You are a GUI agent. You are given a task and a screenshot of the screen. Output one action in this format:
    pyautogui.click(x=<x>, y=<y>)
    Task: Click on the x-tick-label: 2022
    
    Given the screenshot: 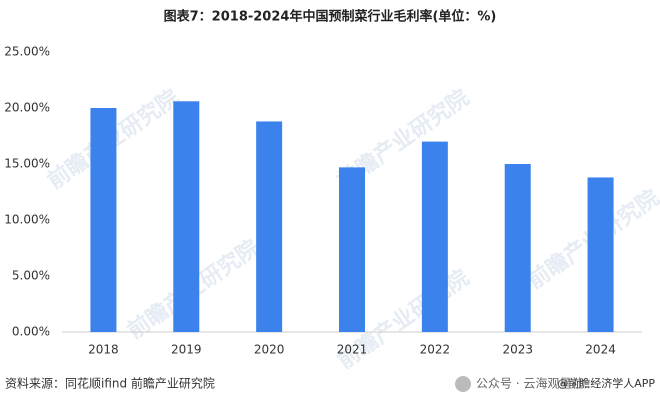 What is the action you would take?
    pyautogui.click(x=435, y=350)
    